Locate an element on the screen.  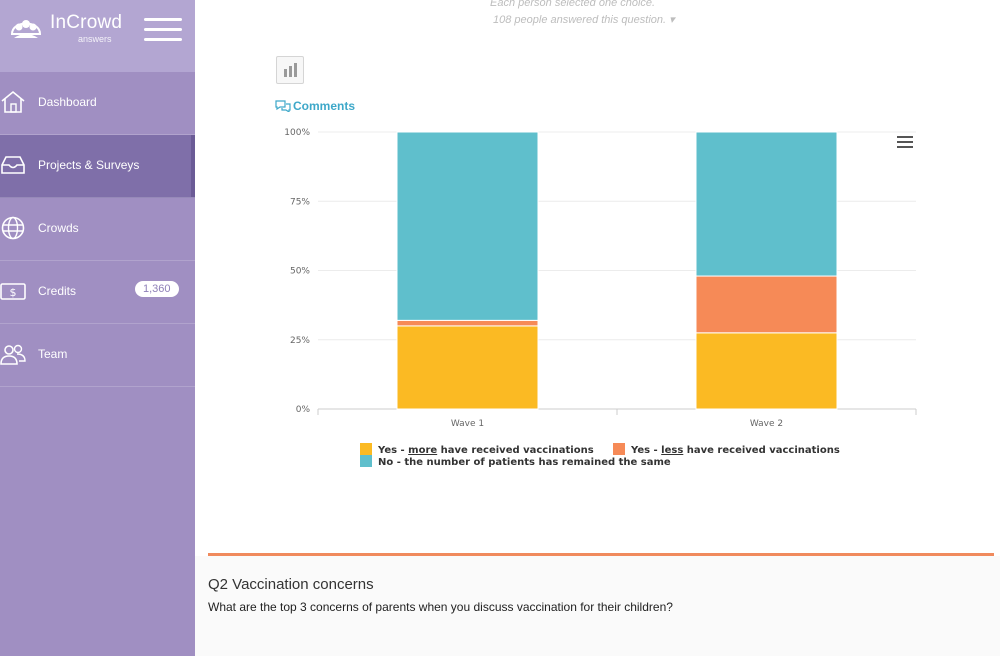
home-icon is located at coordinates (13, 101).